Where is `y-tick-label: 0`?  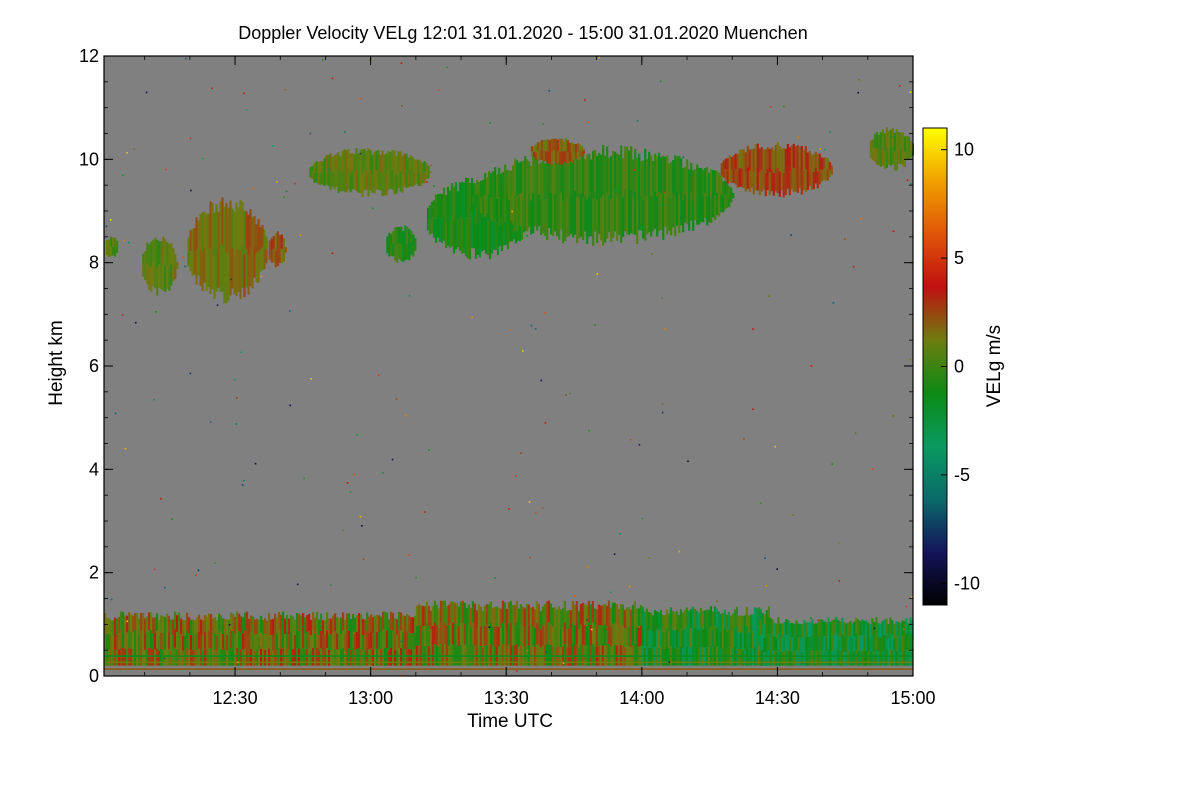 y-tick-label: 0 is located at coordinates (94, 676).